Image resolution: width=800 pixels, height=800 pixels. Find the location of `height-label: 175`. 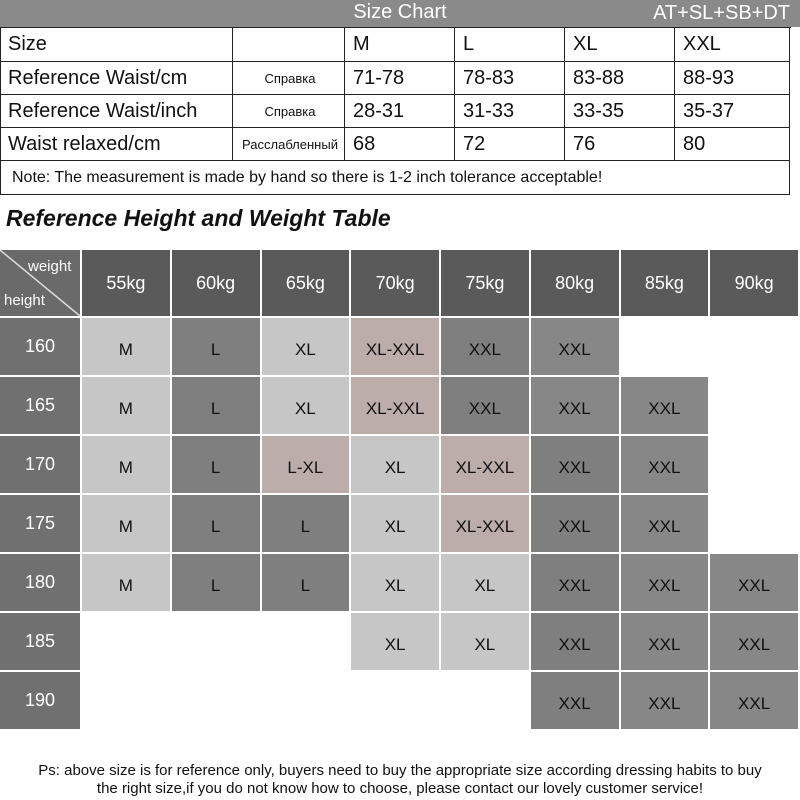

height-label: 175 is located at coordinates (40, 523).